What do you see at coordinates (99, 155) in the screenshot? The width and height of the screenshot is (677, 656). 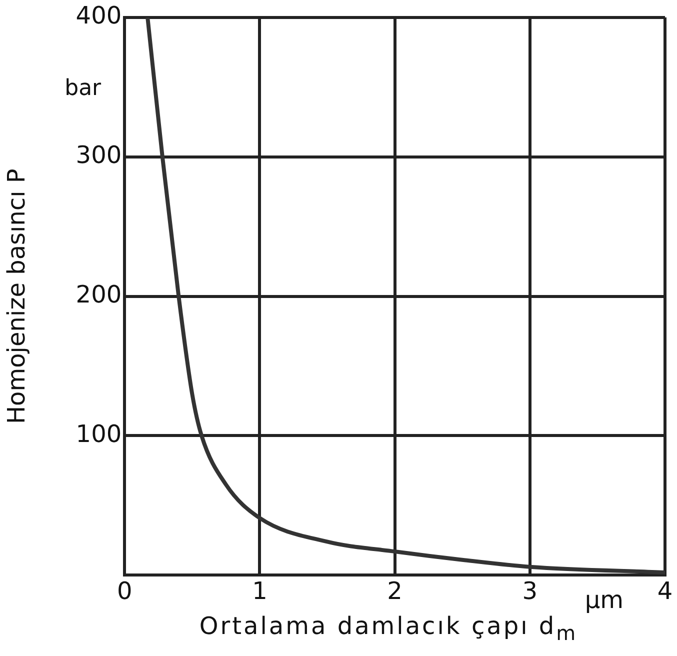 I see `y-tick-label: 300` at bounding box center [99, 155].